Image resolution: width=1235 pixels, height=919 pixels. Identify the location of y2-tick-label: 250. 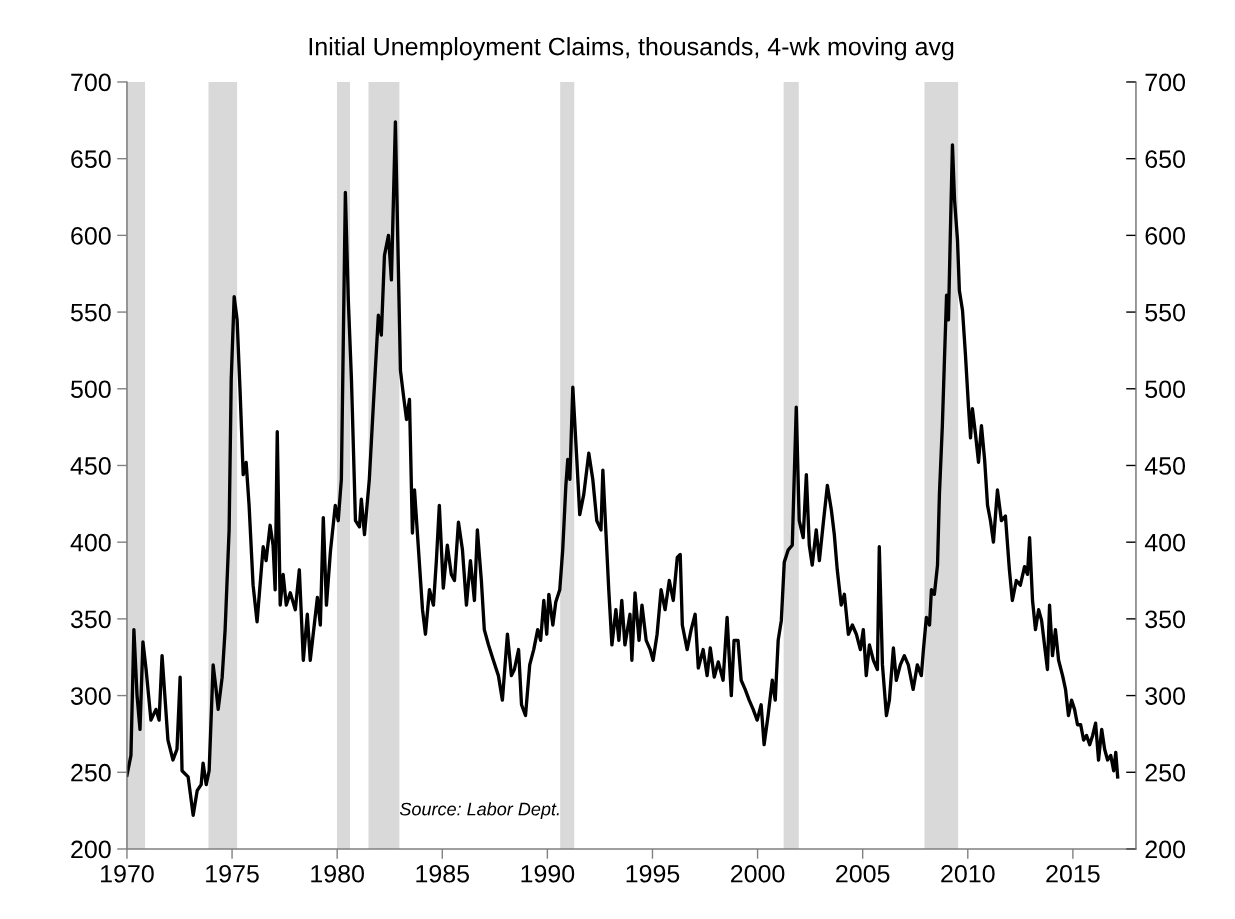
(1165, 772).